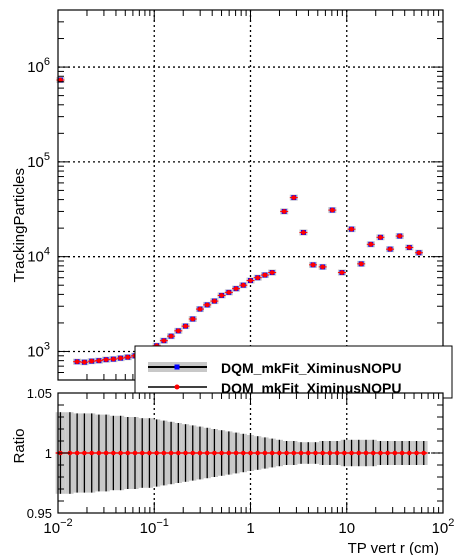  I want to click on legend-marker-square, so click(177, 367).